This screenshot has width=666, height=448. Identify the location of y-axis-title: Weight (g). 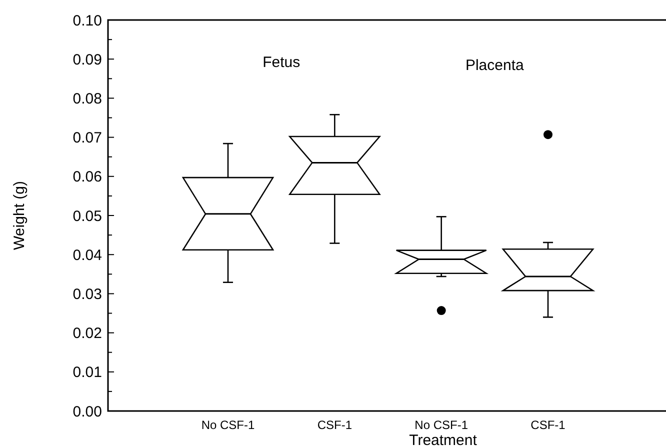
(19, 215).